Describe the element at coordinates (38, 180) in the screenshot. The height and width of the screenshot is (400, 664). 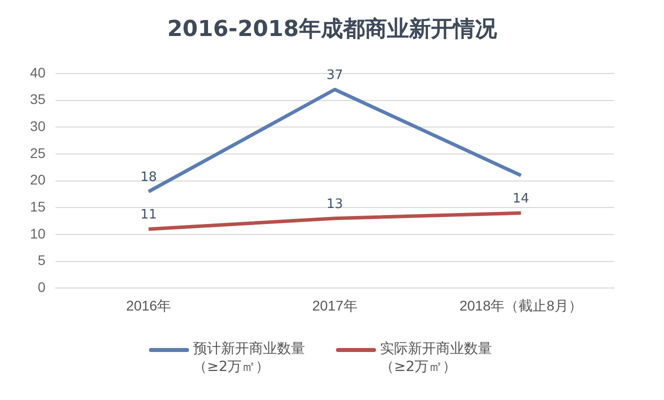
I see `y-tick-label: 20` at that location.